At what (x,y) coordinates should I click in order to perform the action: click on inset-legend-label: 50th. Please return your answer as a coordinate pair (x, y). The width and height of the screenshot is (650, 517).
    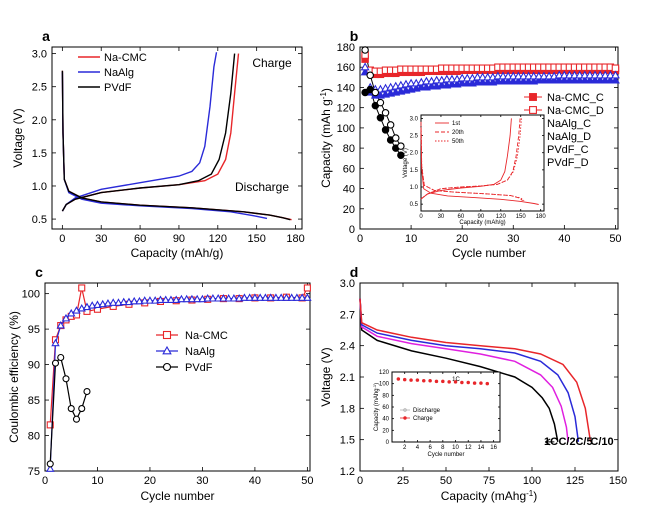
    Looking at the image, I should click on (458, 142).